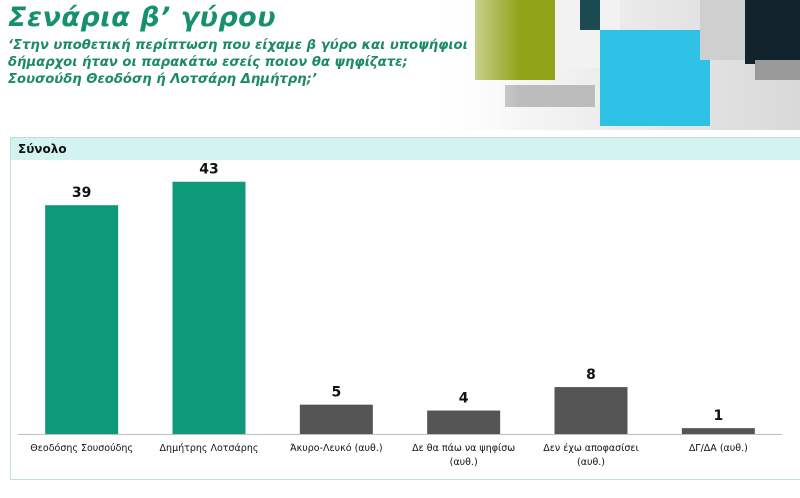  What do you see at coordinates (208, 170) in the screenshot?
I see `data-label: 43` at bounding box center [208, 170].